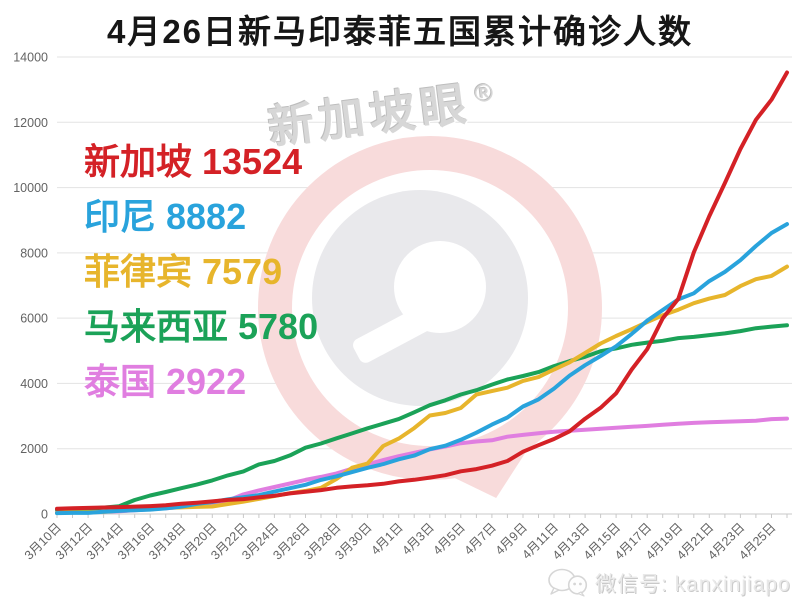  I want to click on svg-text: 6000, so click(34, 319).